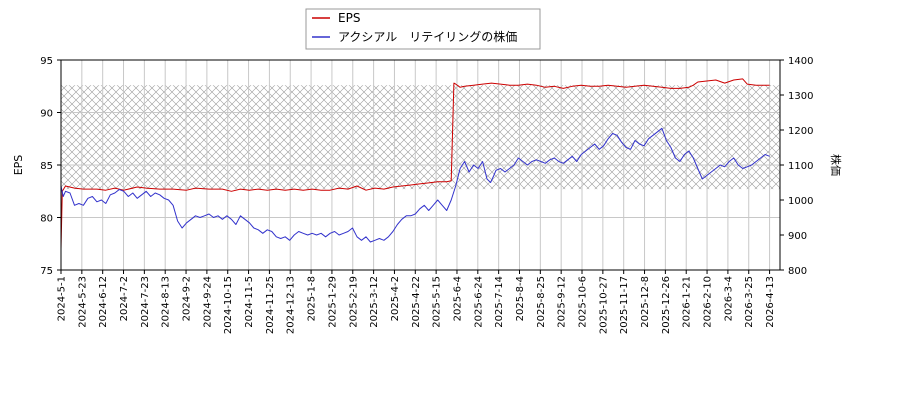 The width and height of the screenshot is (900, 400). I want to click on x-tick-label: 2024-7-2, so click(124, 298).